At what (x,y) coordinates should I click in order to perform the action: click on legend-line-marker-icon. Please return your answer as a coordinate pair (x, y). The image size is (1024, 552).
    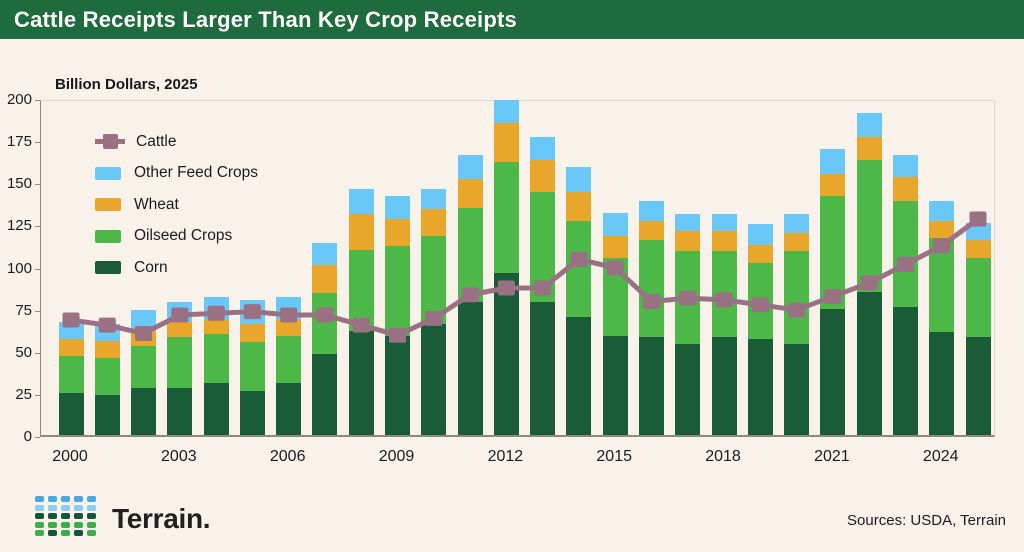
    Looking at the image, I should click on (110, 142).